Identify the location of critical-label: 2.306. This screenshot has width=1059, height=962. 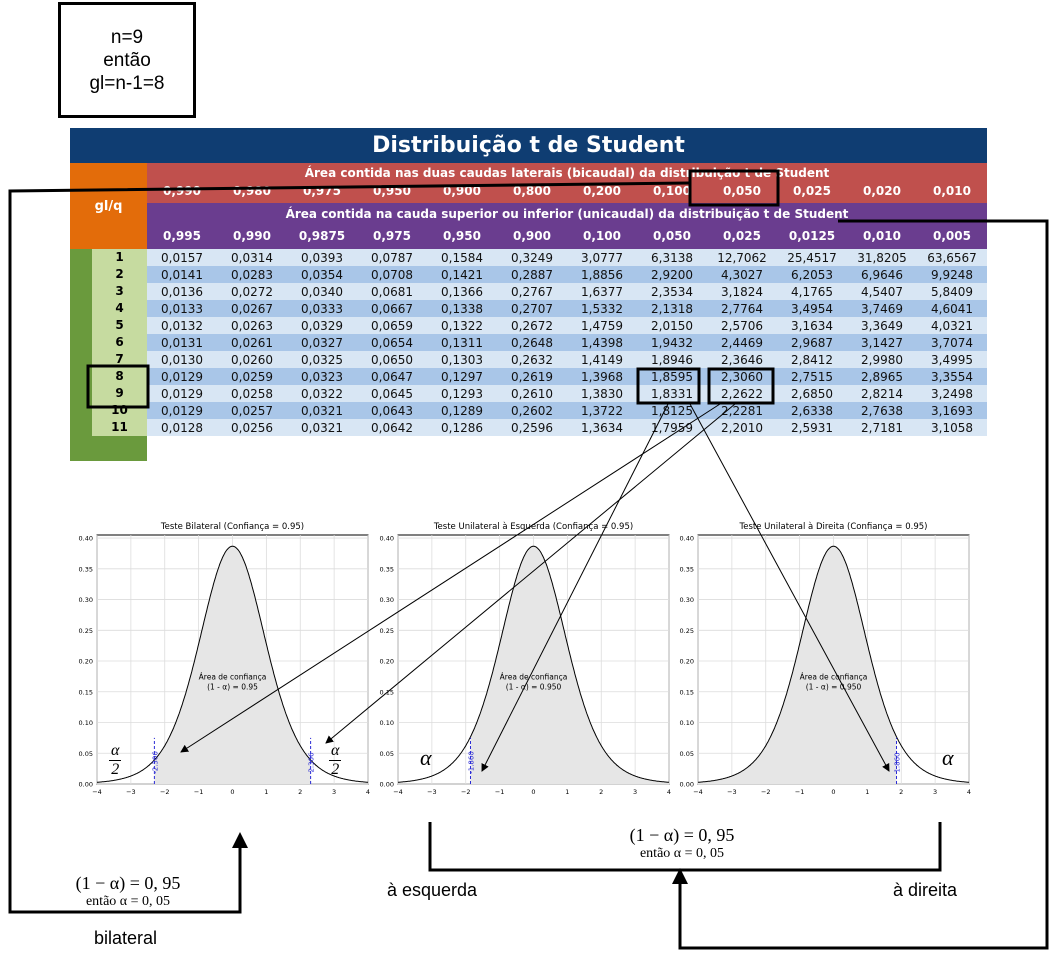
(312, 762).